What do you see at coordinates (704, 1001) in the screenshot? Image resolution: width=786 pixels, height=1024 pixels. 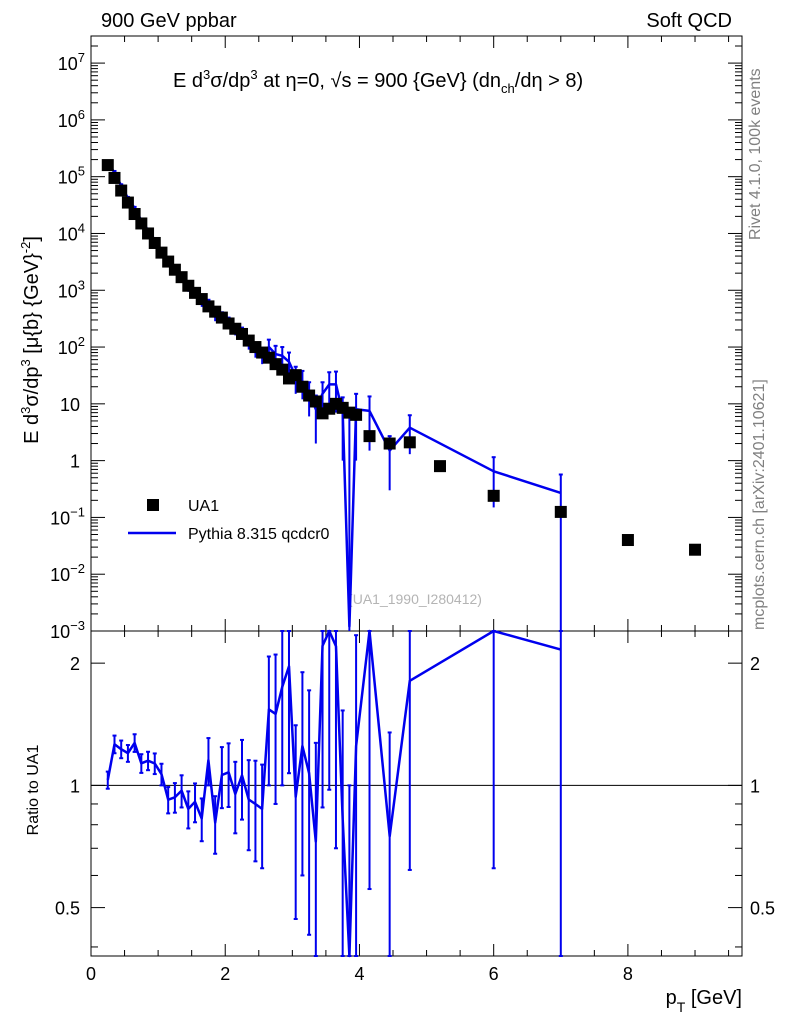 I see `x-axis-label: pT [GeV]` at bounding box center [704, 1001].